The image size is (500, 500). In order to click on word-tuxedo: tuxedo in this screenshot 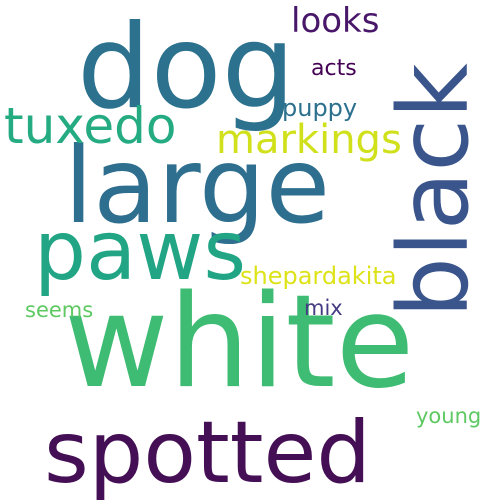, I will do `click(90, 126)`.